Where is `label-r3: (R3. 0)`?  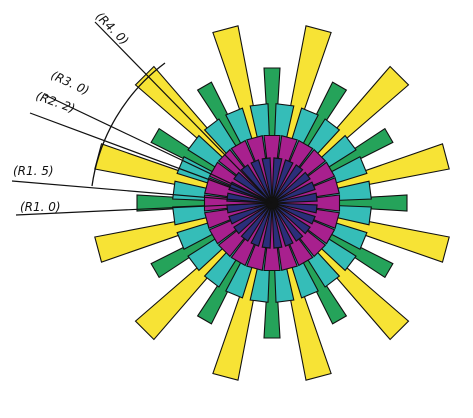 label-r3: (R3. 0) is located at coordinates (70, 83).